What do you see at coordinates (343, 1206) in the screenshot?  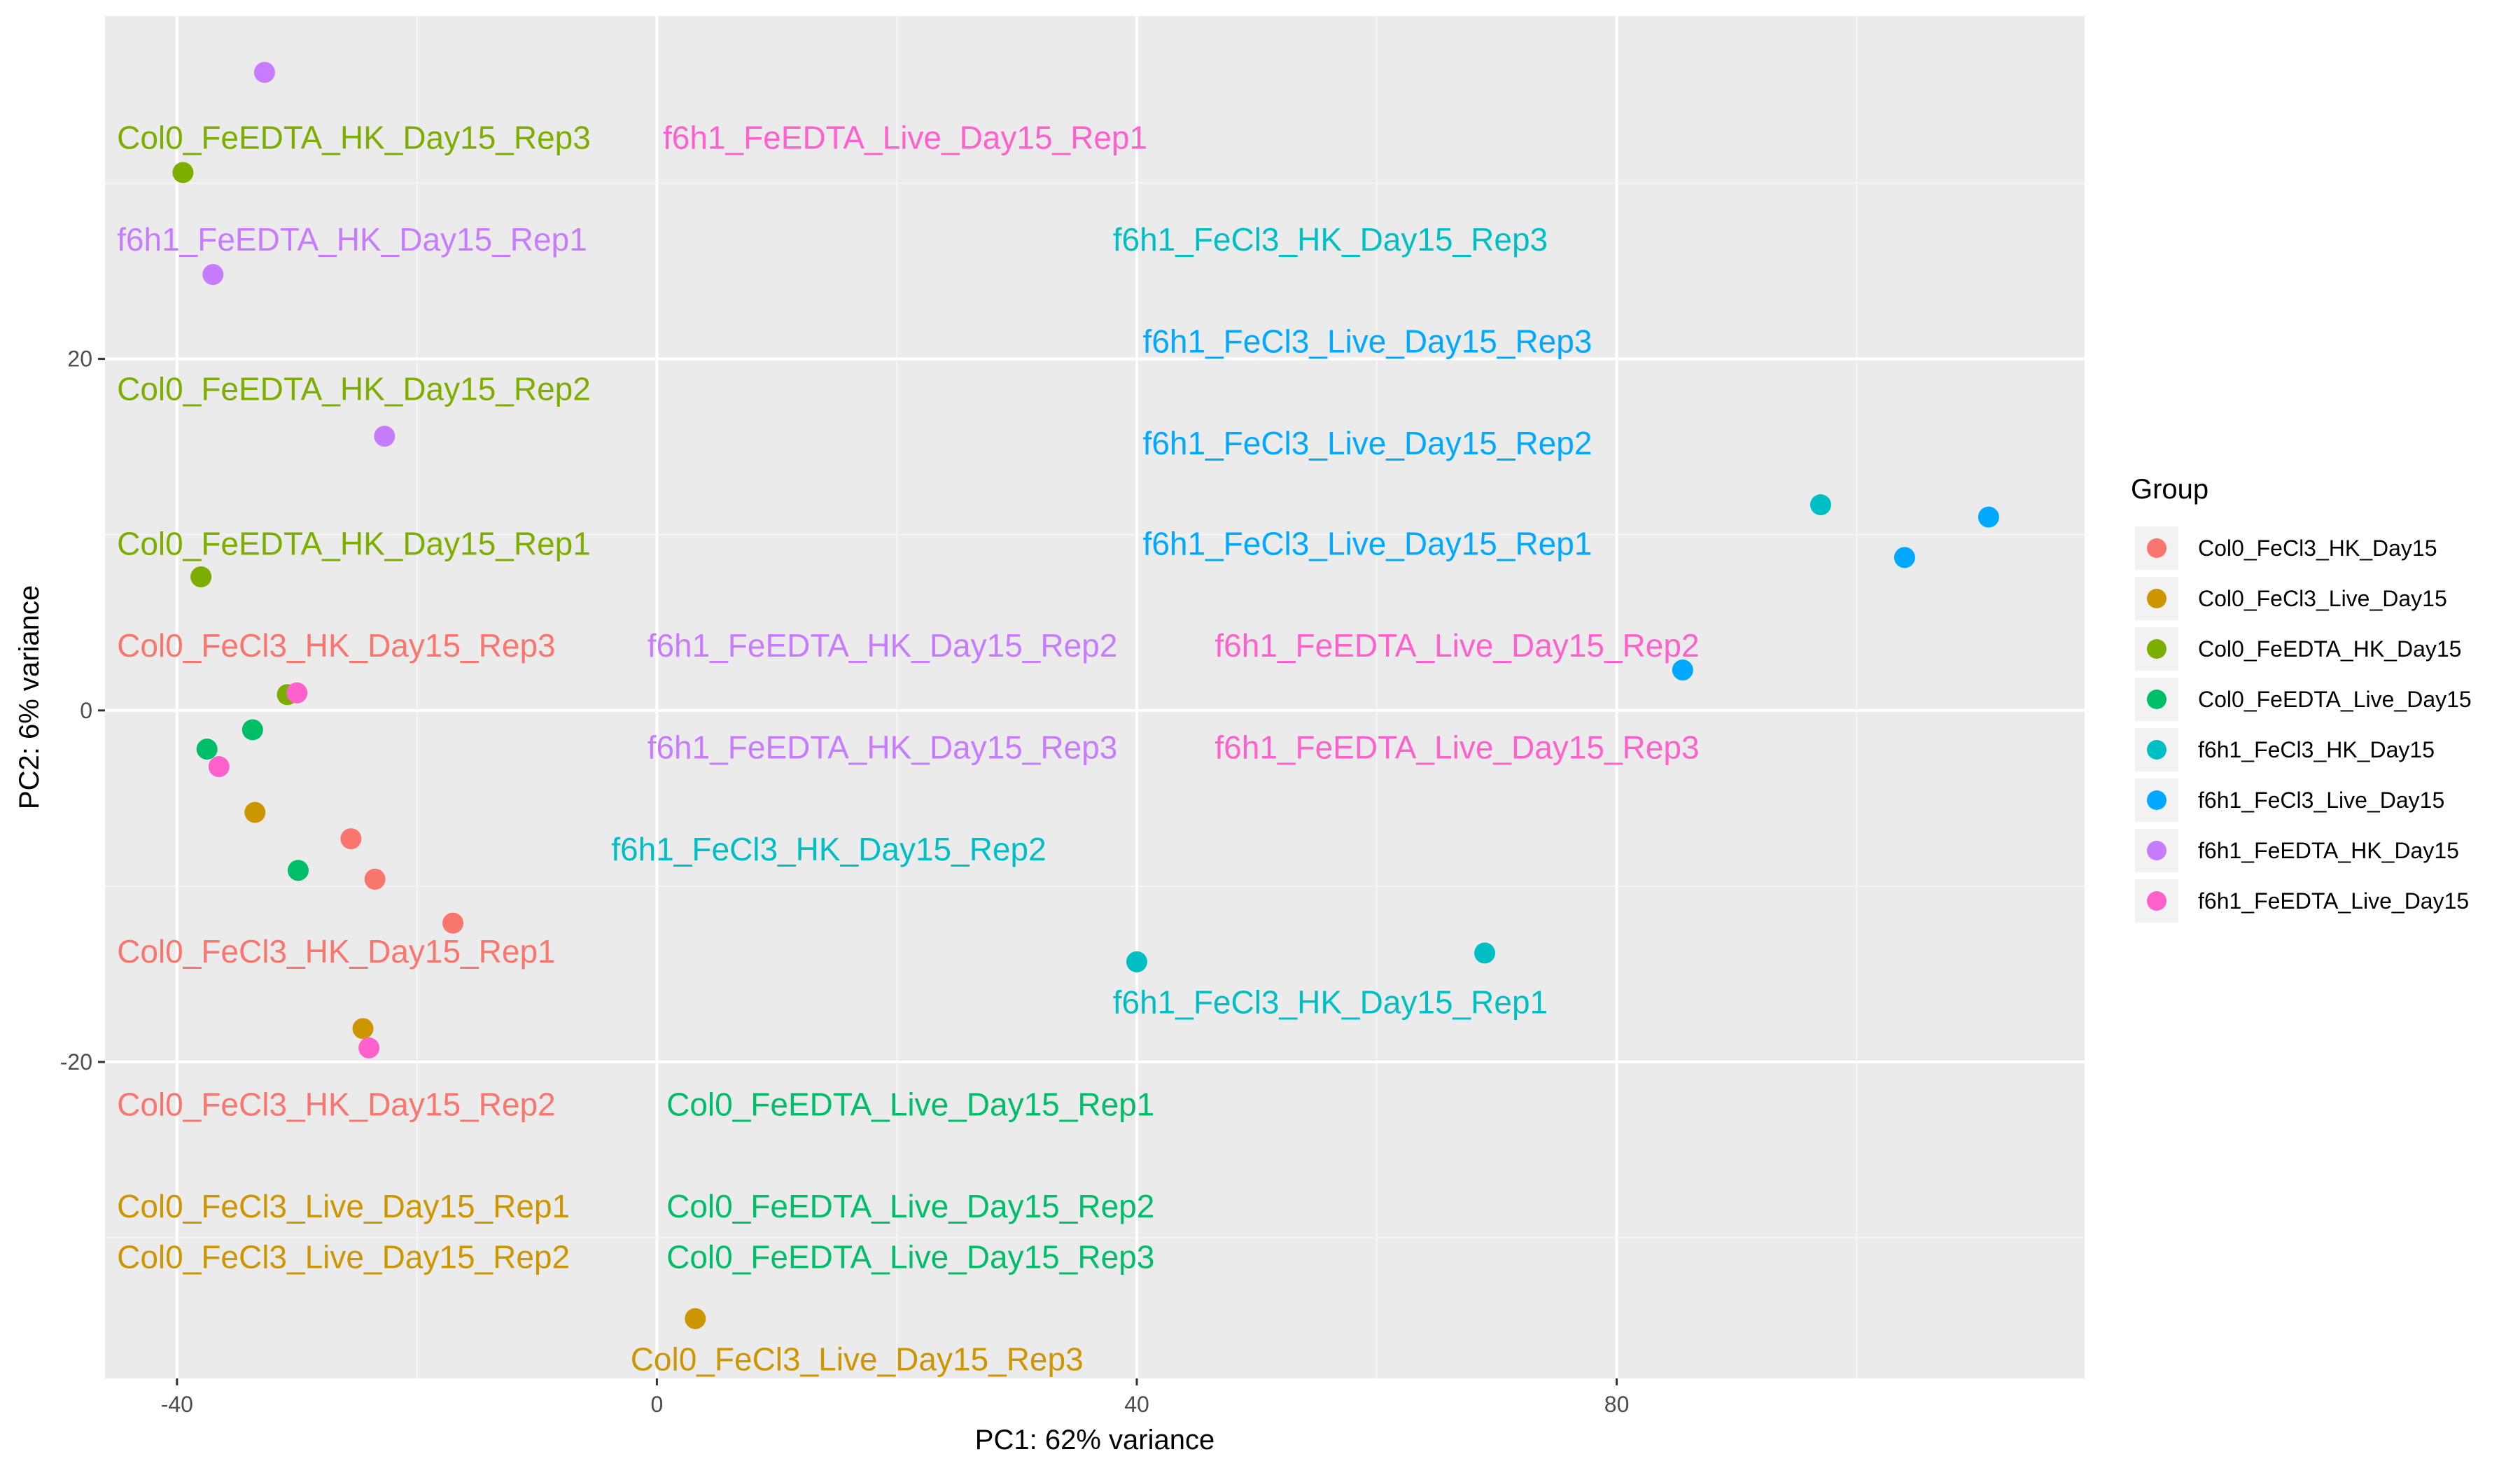 I see `point-label: Col0_FeCl3_Live_Day15_Rep1` at bounding box center [343, 1206].